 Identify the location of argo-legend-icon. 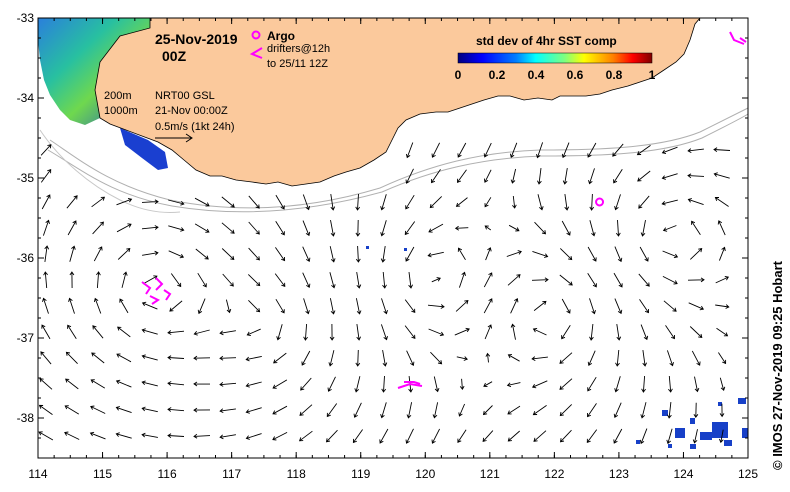
(256, 35).